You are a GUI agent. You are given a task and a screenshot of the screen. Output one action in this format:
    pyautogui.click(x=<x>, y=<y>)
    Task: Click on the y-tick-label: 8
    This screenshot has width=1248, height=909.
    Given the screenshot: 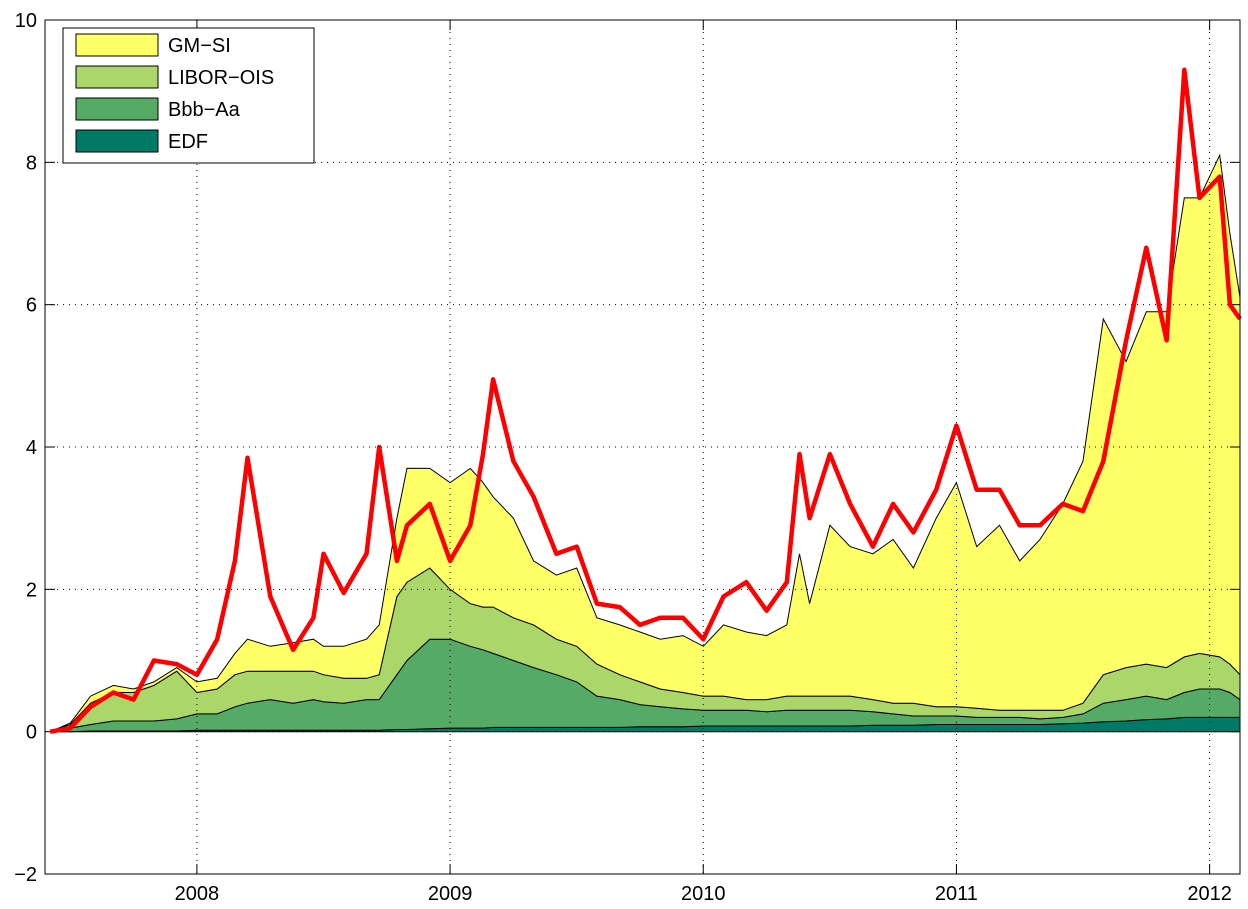 What is the action you would take?
    pyautogui.click(x=31, y=163)
    